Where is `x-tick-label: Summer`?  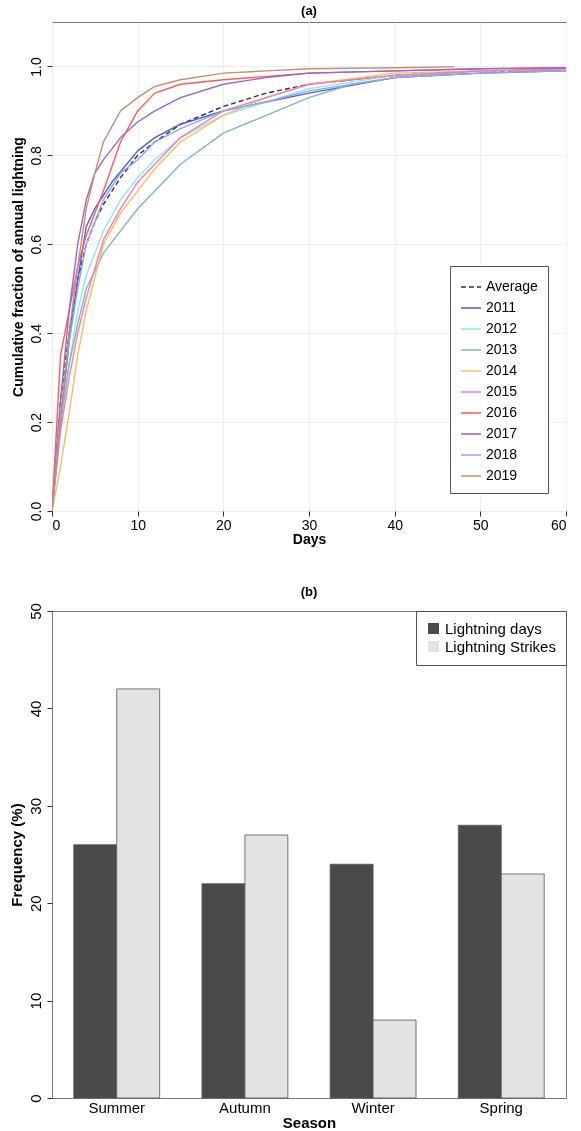 x-tick-label: Summer is located at coordinates (117, 1107).